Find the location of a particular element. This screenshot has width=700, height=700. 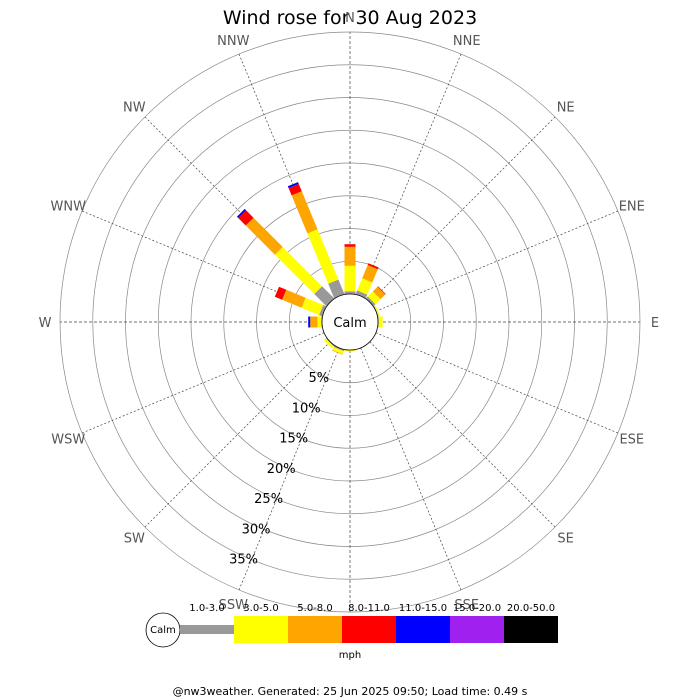

direction-label-sw: SW is located at coordinates (134, 539).